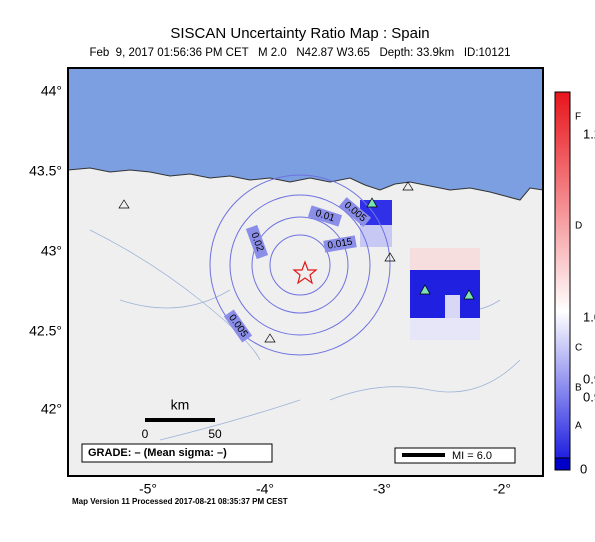 This screenshot has width=595, height=542. I want to click on colorbar-label: B, so click(578, 388).